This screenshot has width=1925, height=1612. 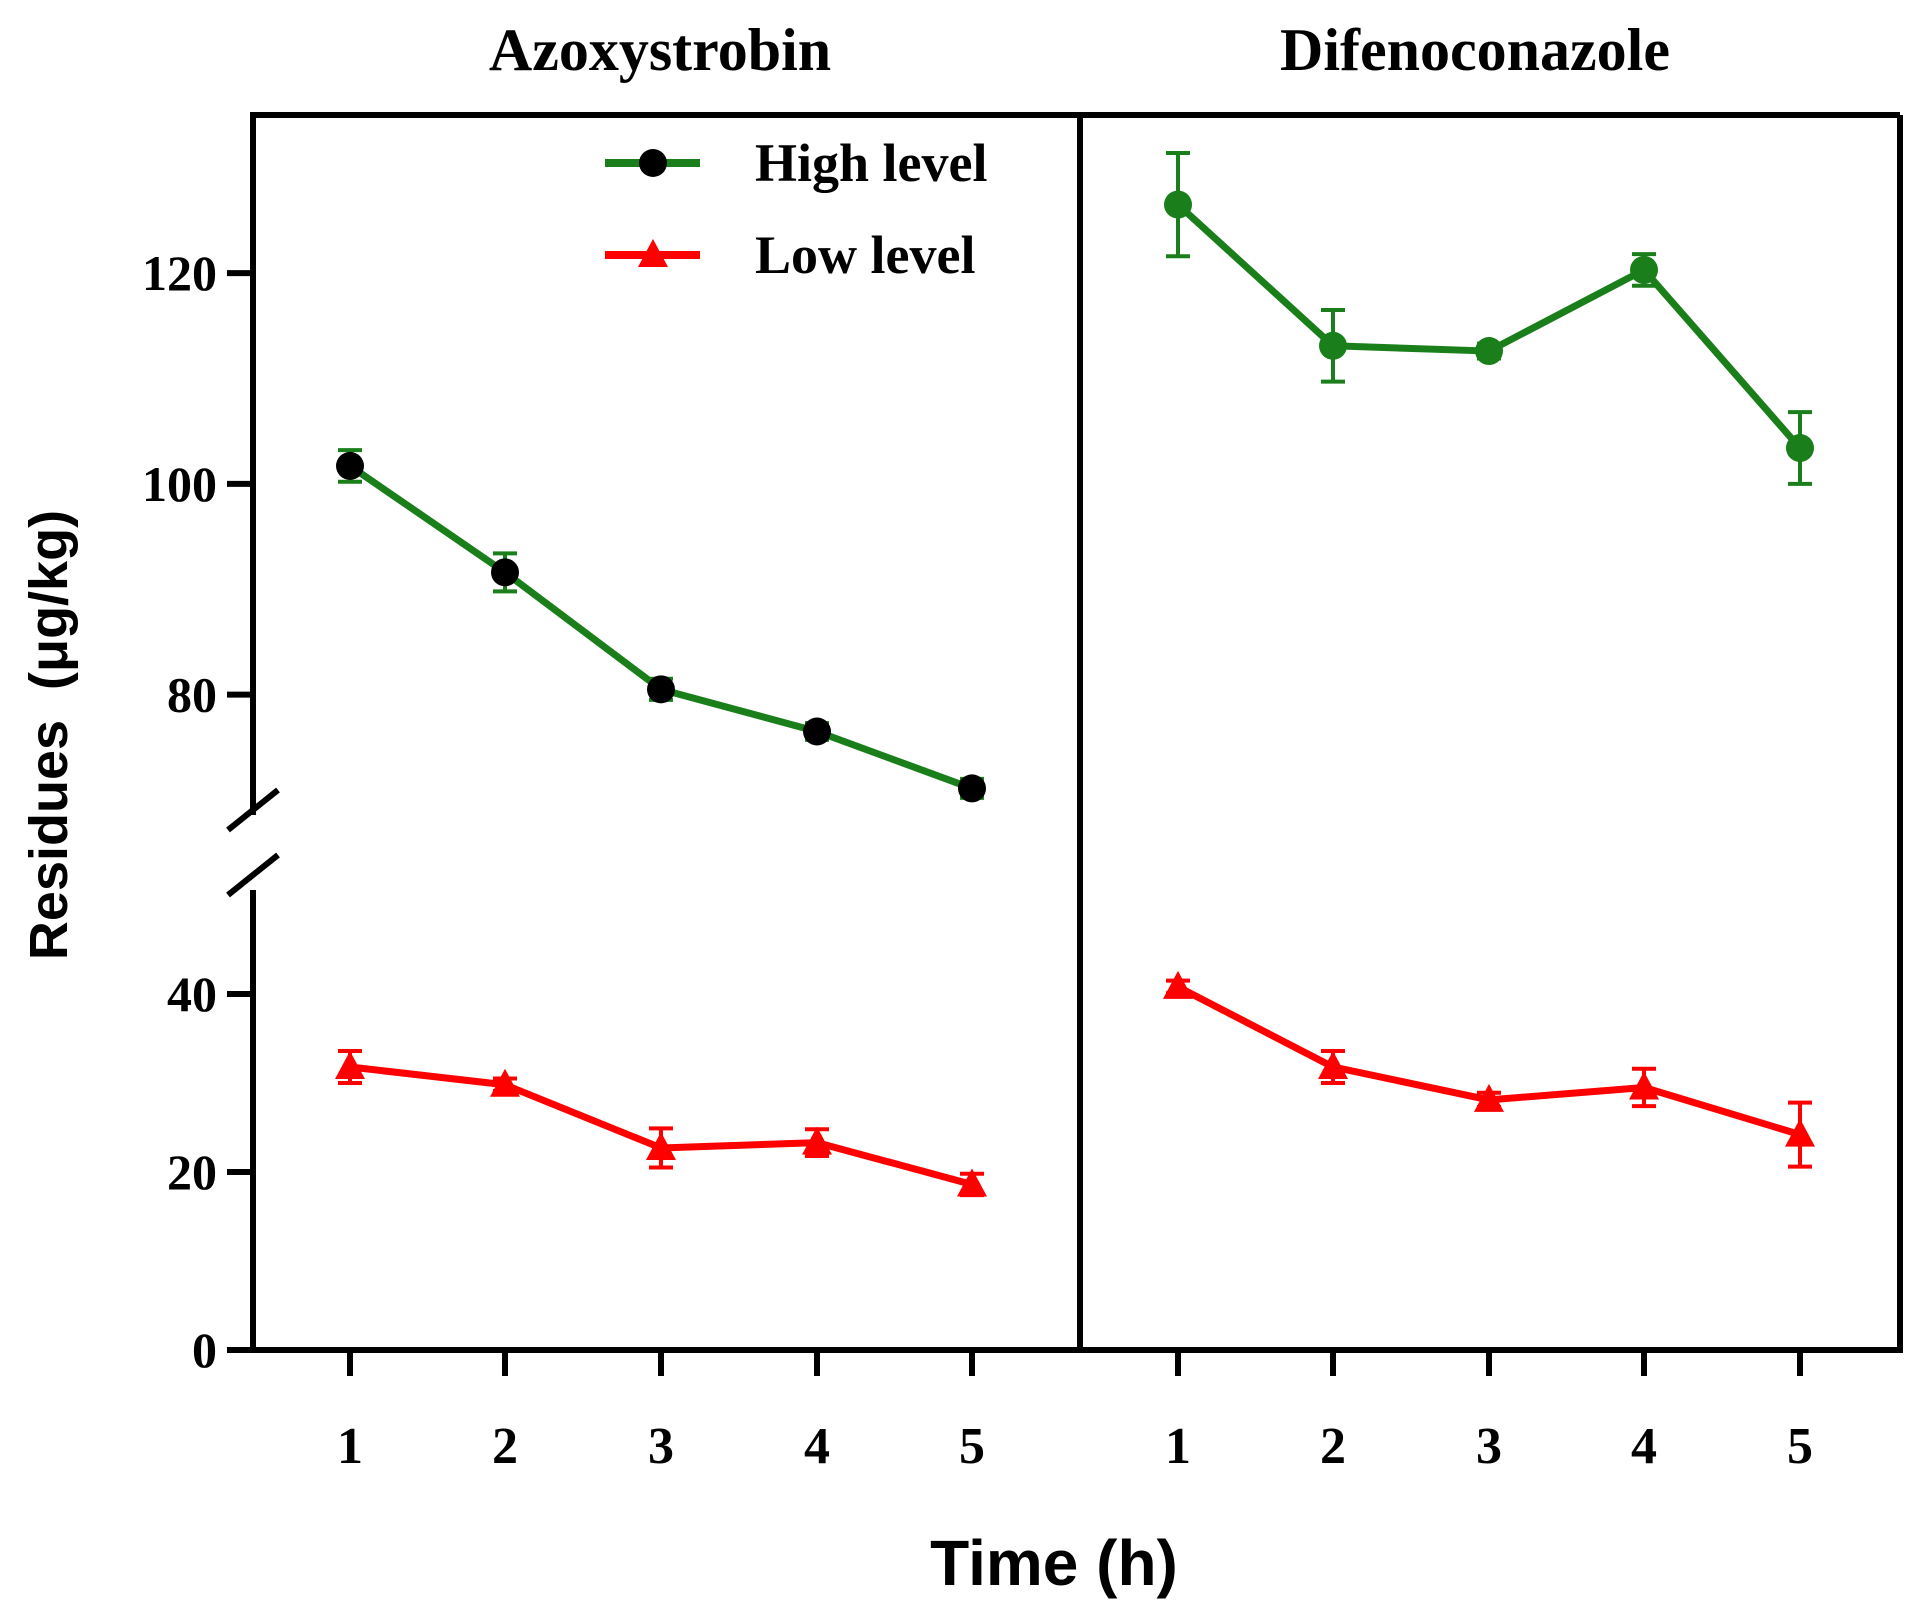 I want to click on panel-title-2: Difenoconazole, so click(x=1475, y=50).